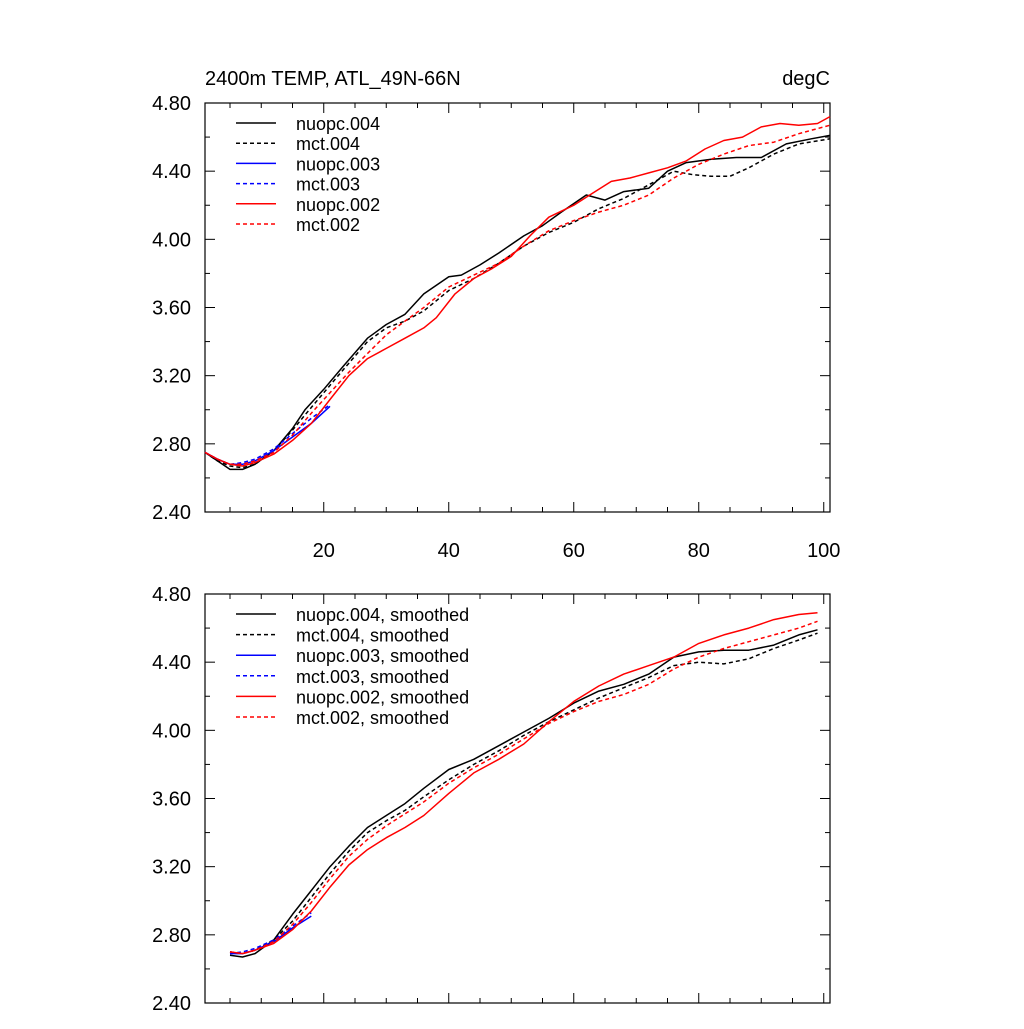  Describe the element at coordinates (270, 933) in the screenshot. I see `series-line-mct-003-smoothed` at that location.